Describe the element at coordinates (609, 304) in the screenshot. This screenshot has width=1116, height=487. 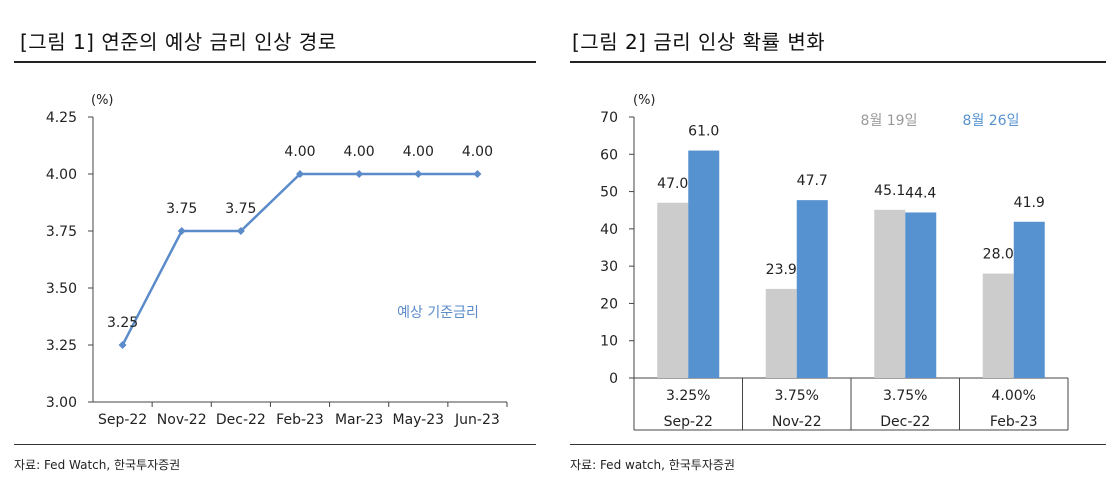
I see `y-tick-label: 20` at that location.